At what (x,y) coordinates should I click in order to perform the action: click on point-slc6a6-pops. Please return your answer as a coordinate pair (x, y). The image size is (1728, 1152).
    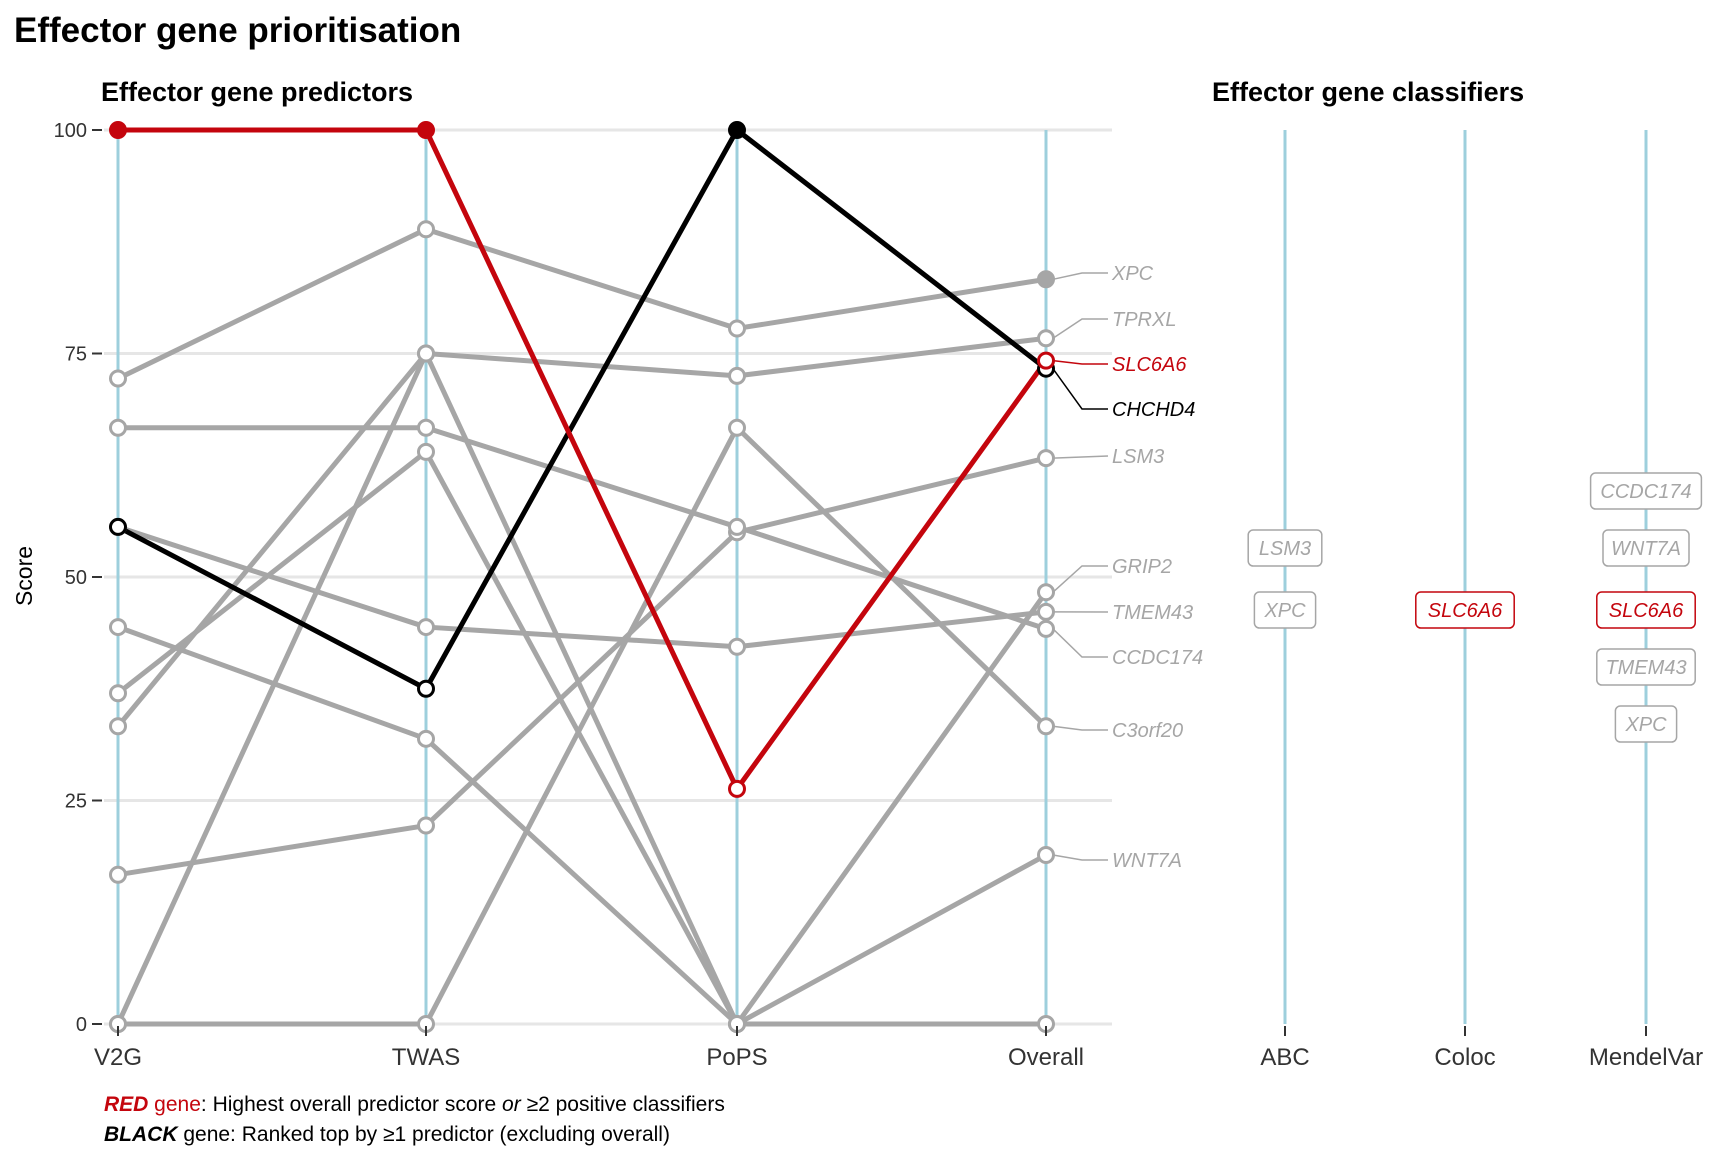
    Looking at the image, I should click on (737, 788).